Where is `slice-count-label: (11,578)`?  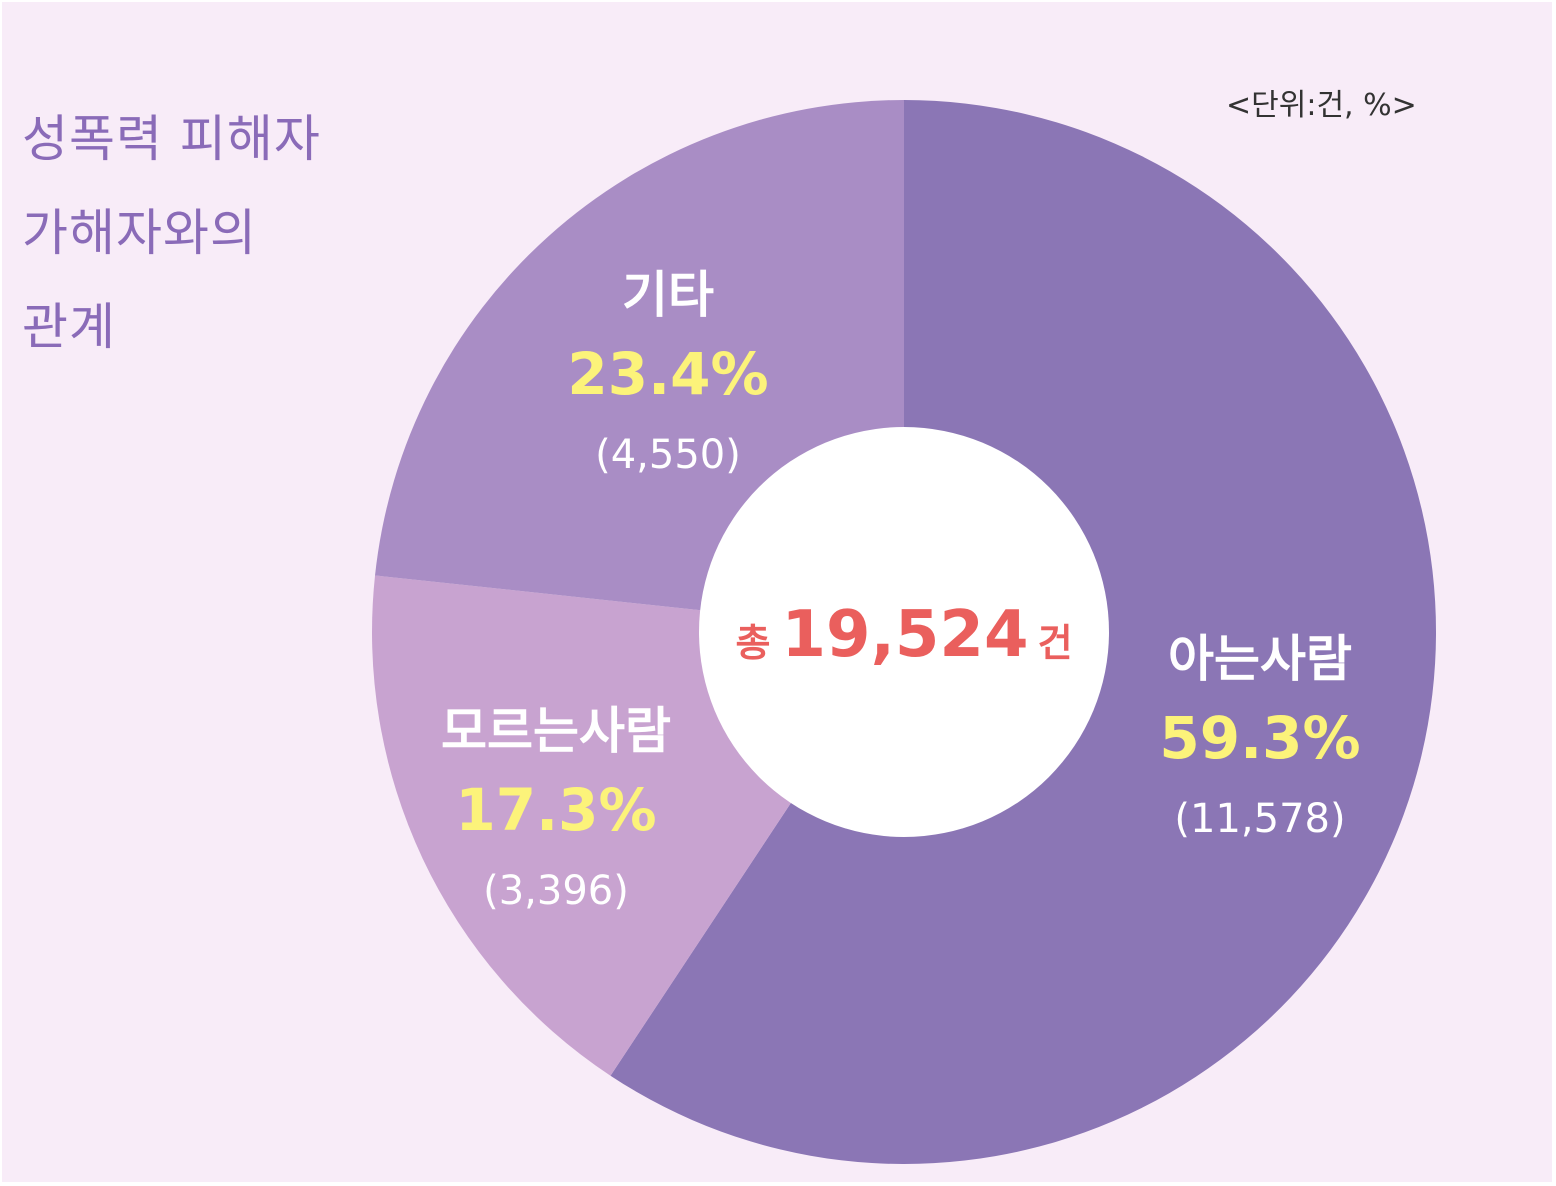
slice-count-label: (11,578) is located at coordinates (1259, 819).